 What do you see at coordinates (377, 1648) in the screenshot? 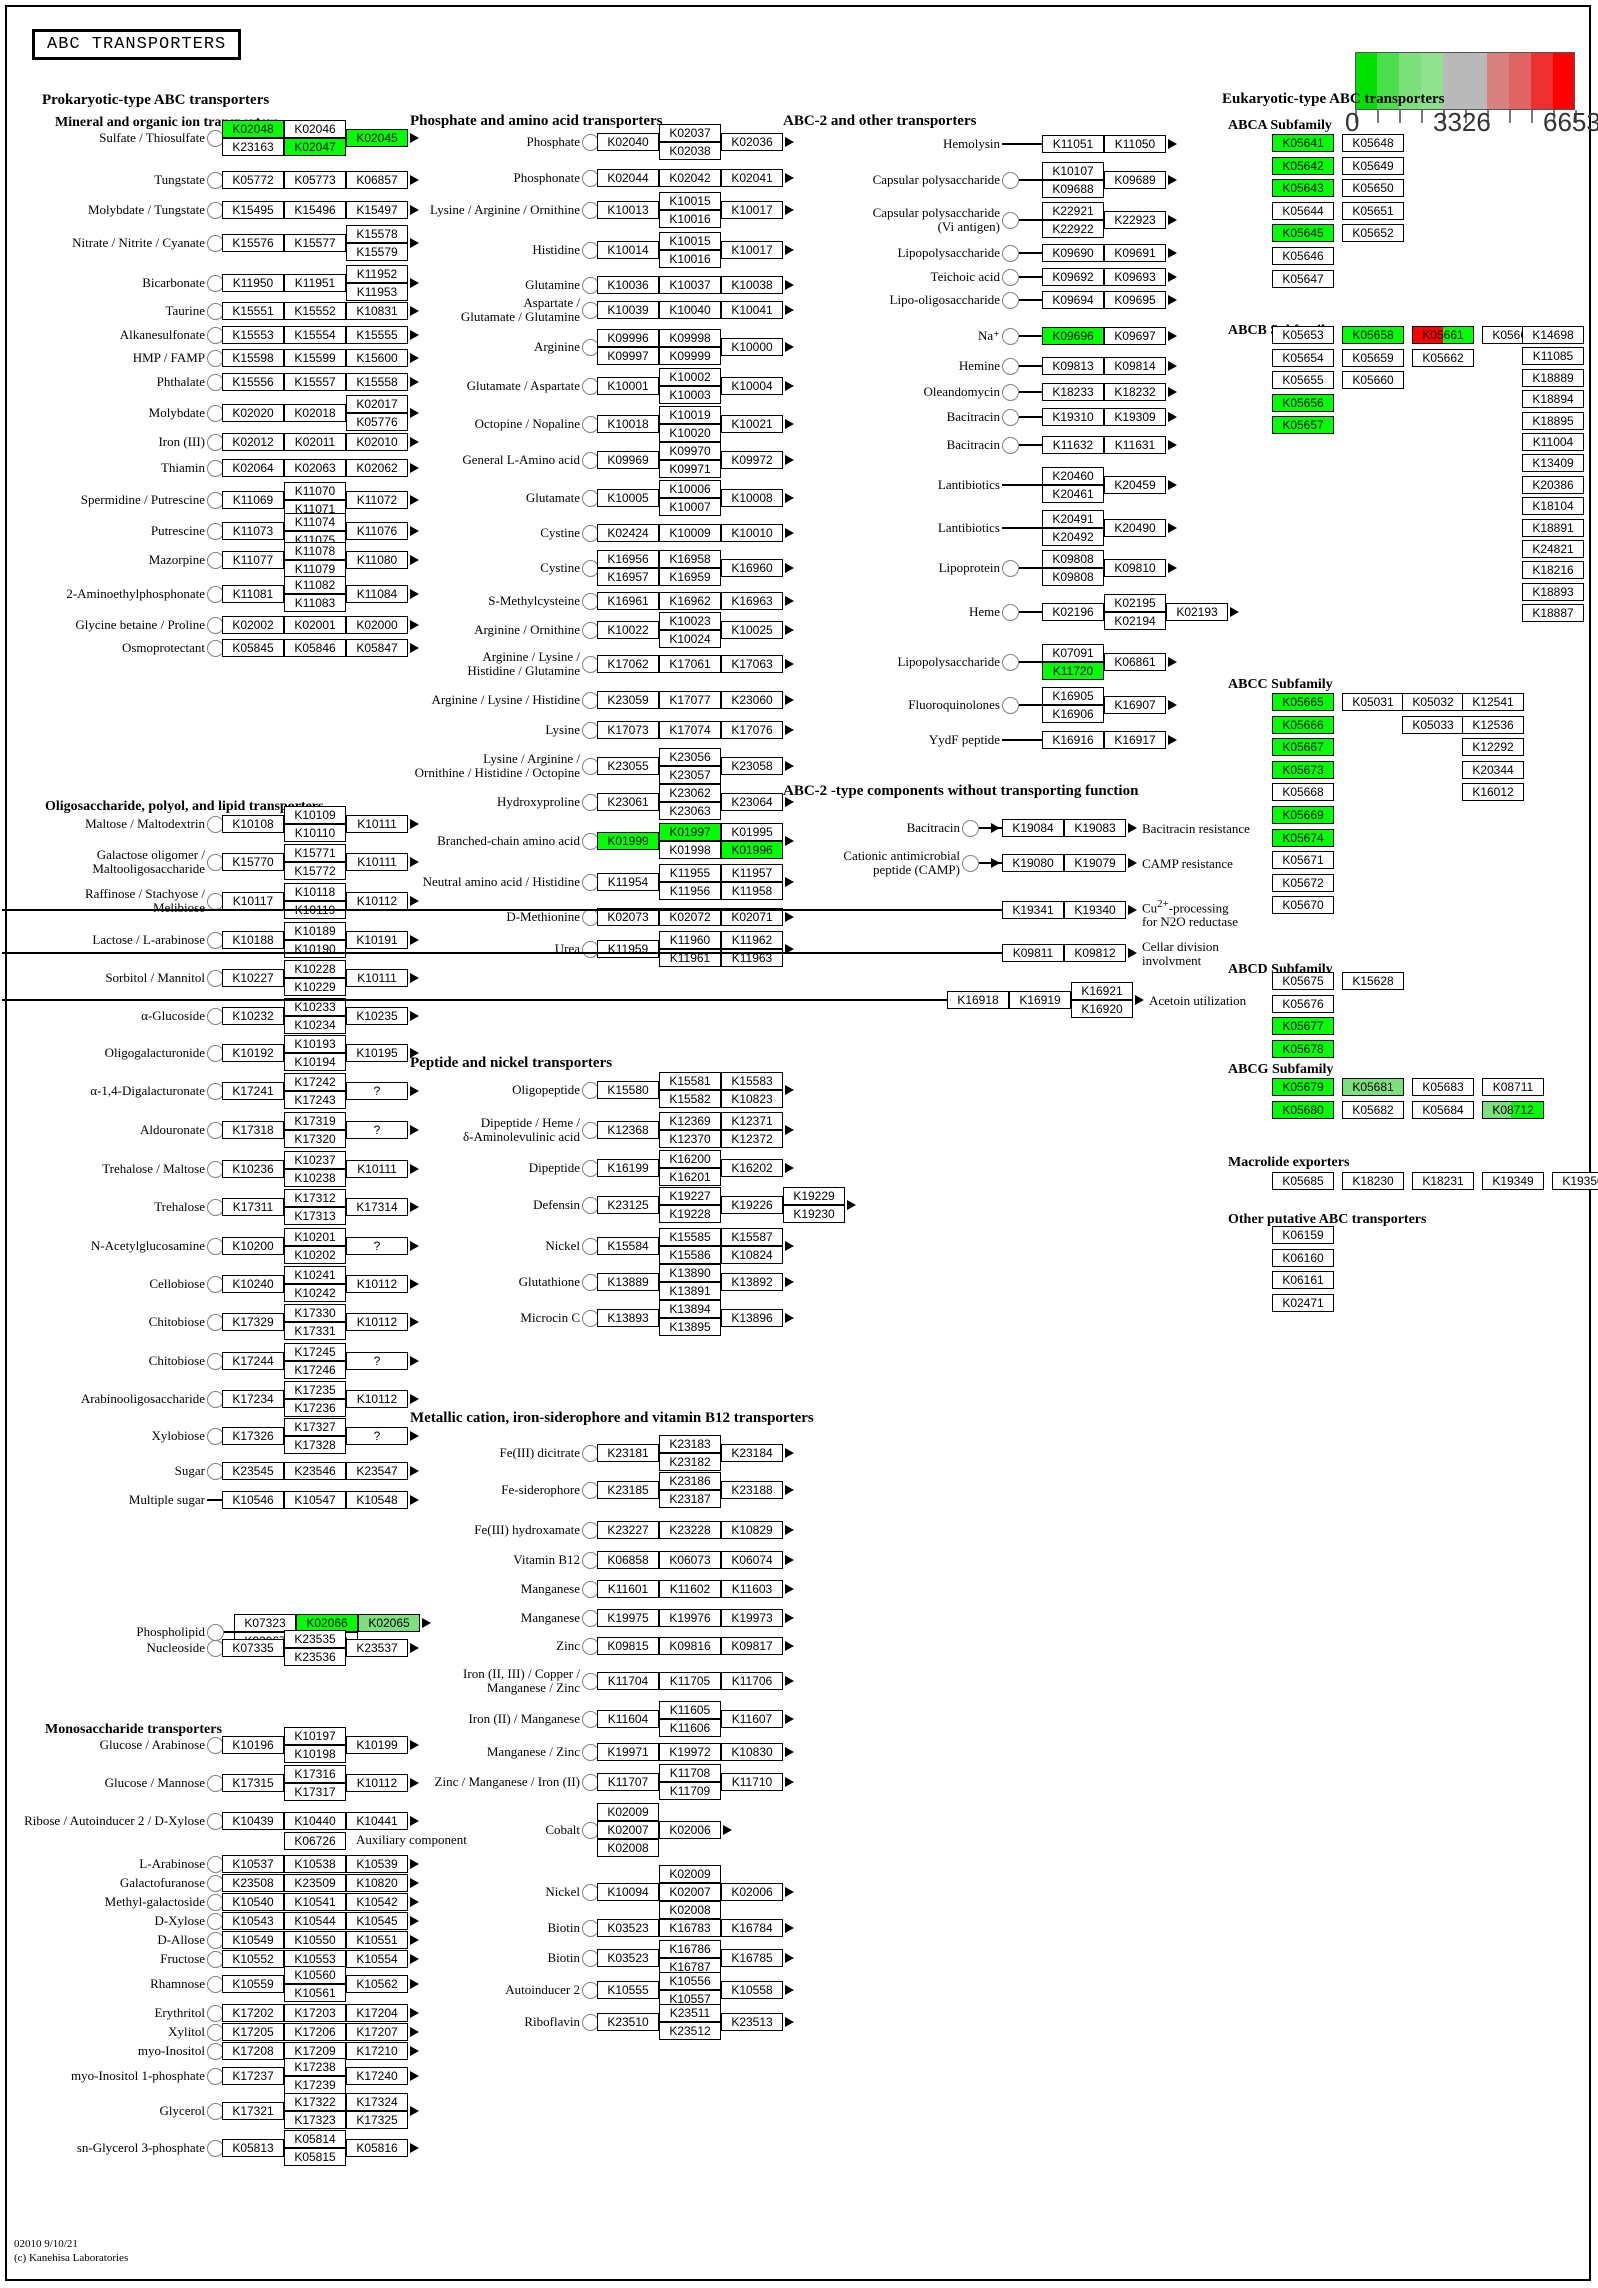
I see `k-number-box: K23537` at bounding box center [377, 1648].